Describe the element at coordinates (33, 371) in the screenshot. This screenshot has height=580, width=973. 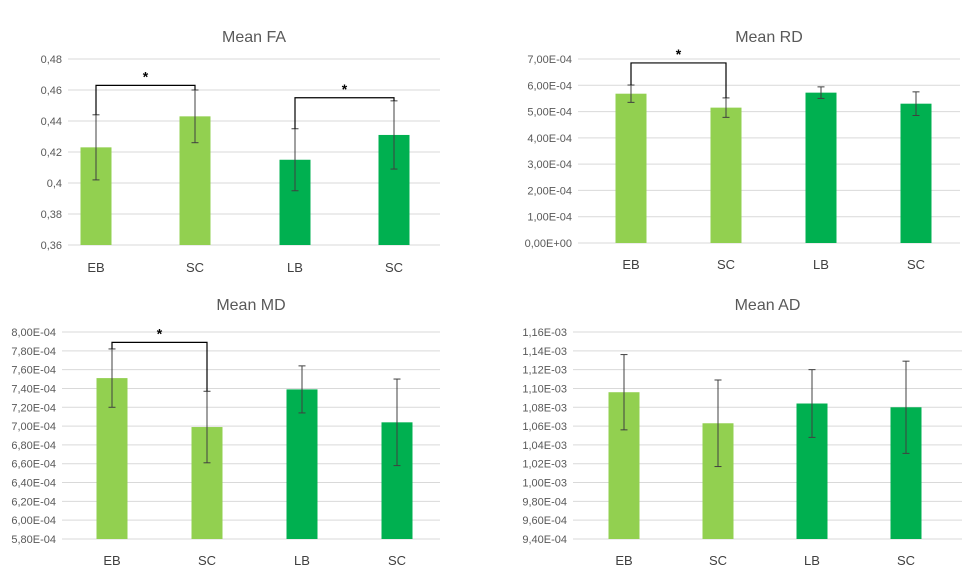
I see `y-tick-label: 7,60E-04` at that location.